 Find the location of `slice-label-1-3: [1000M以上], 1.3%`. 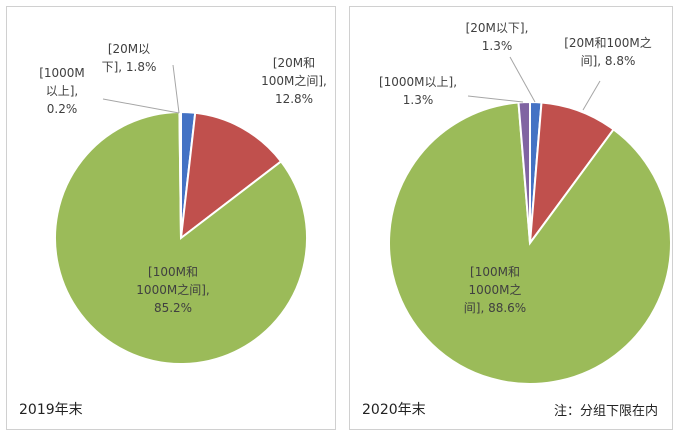

slice-label-1-3: [1000M以上], 1.3% is located at coordinates (418, 91).